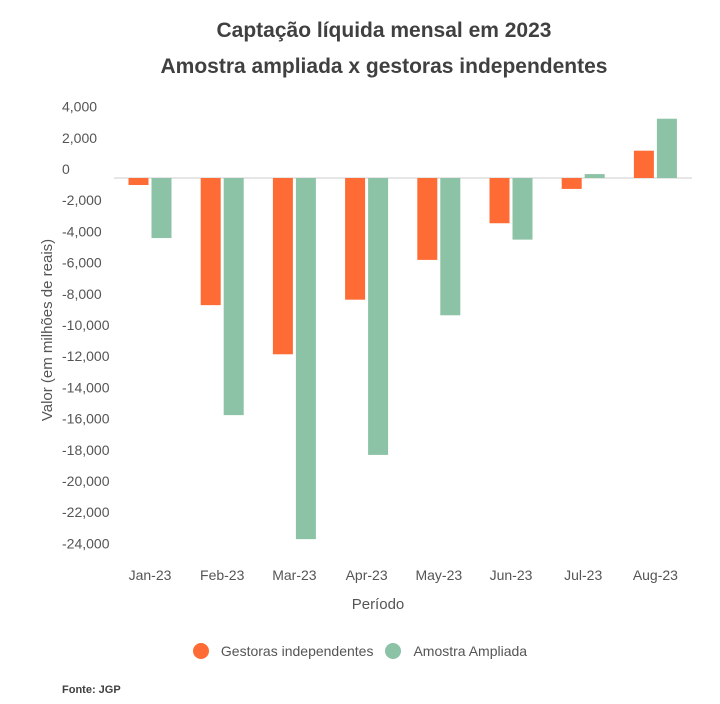 The width and height of the screenshot is (720, 704). What do you see at coordinates (66, 169) in the screenshot?
I see `y-tick-label: 0` at bounding box center [66, 169].